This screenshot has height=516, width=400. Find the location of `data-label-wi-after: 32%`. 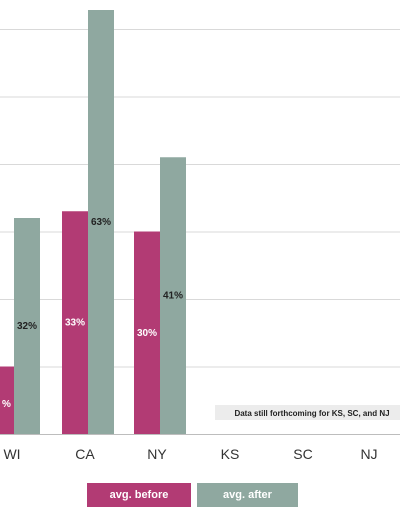

data-label-wi-after: 32% is located at coordinates (27, 326).